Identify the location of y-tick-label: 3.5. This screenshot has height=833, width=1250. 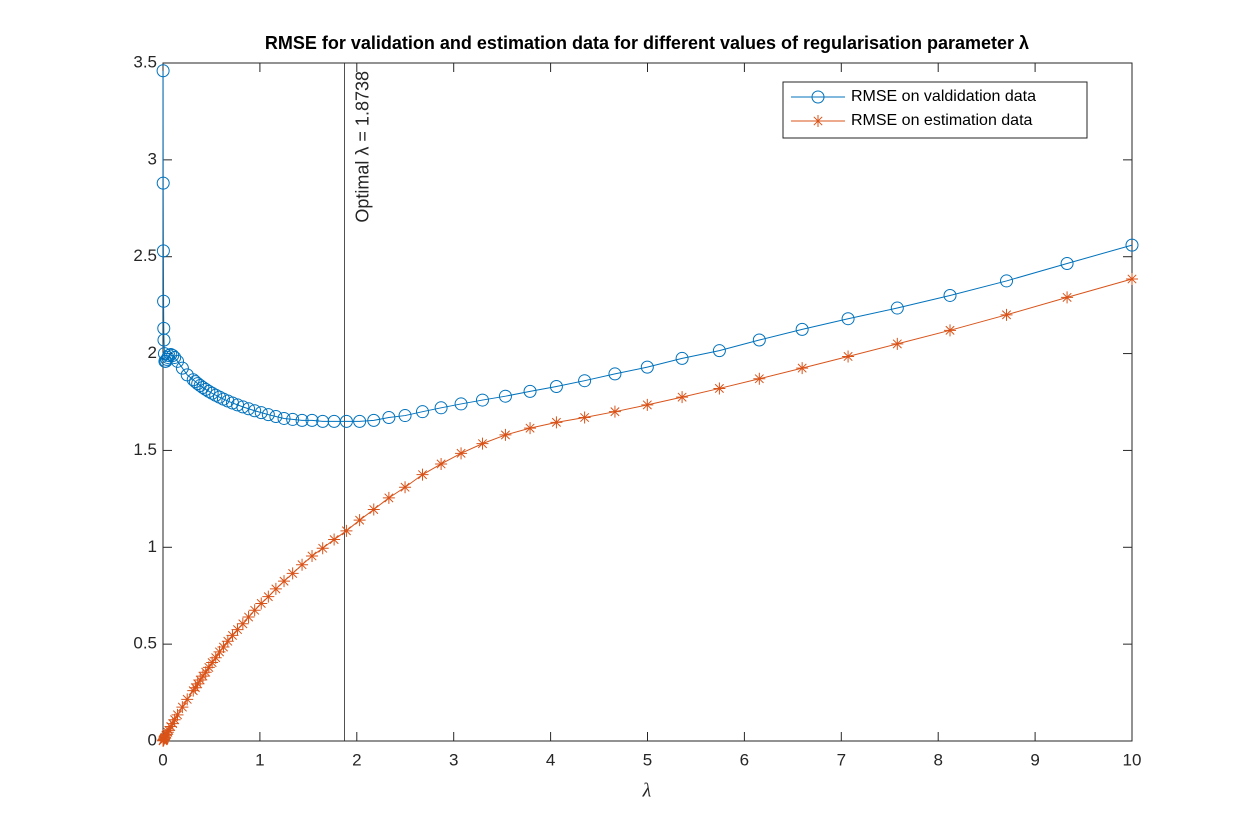
(145, 61).